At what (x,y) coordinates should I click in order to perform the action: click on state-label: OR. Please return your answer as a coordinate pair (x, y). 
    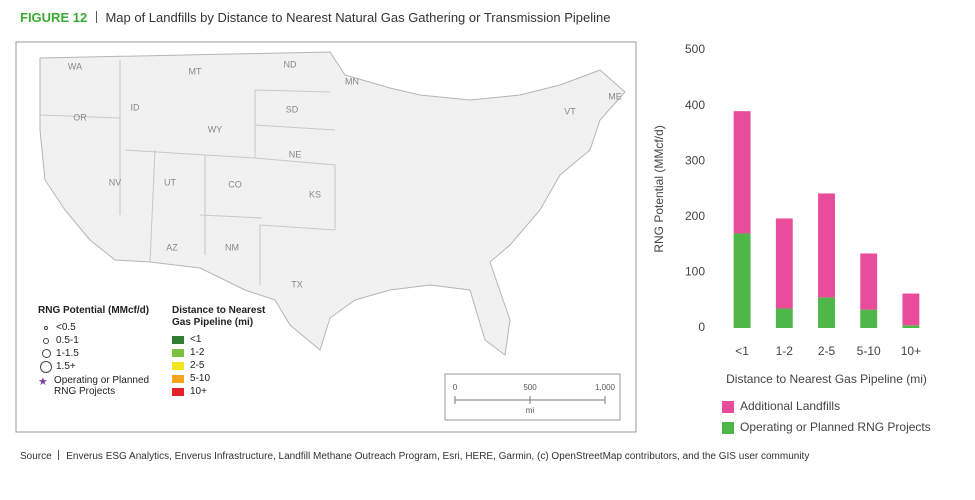
    Looking at the image, I should click on (80, 117).